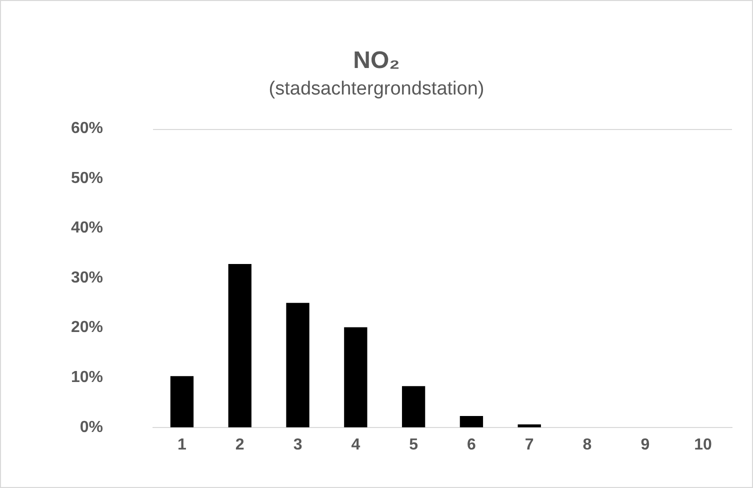 The height and width of the screenshot is (488, 753). I want to click on y-tick-label: 50%, so click(87, 178).